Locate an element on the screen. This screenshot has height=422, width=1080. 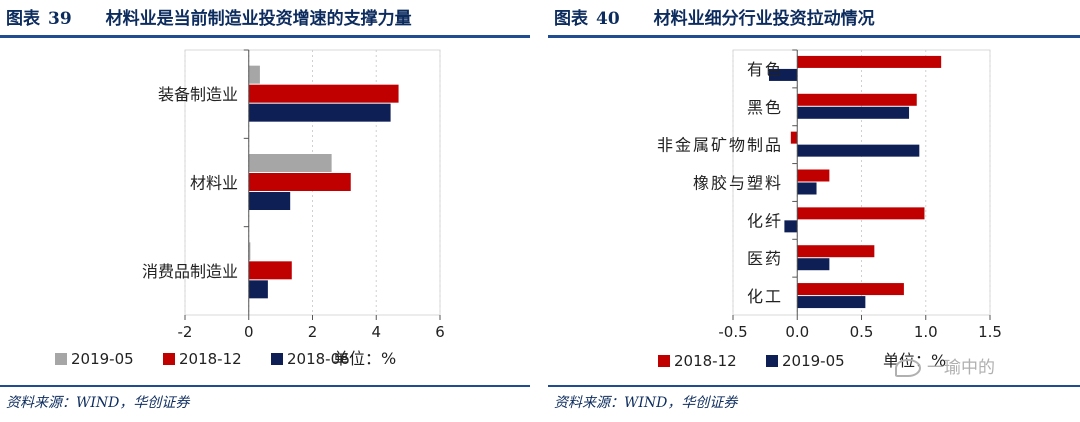
title-text: 材料业细分行业投资拉动情况 is located at coordinates (764, 19).